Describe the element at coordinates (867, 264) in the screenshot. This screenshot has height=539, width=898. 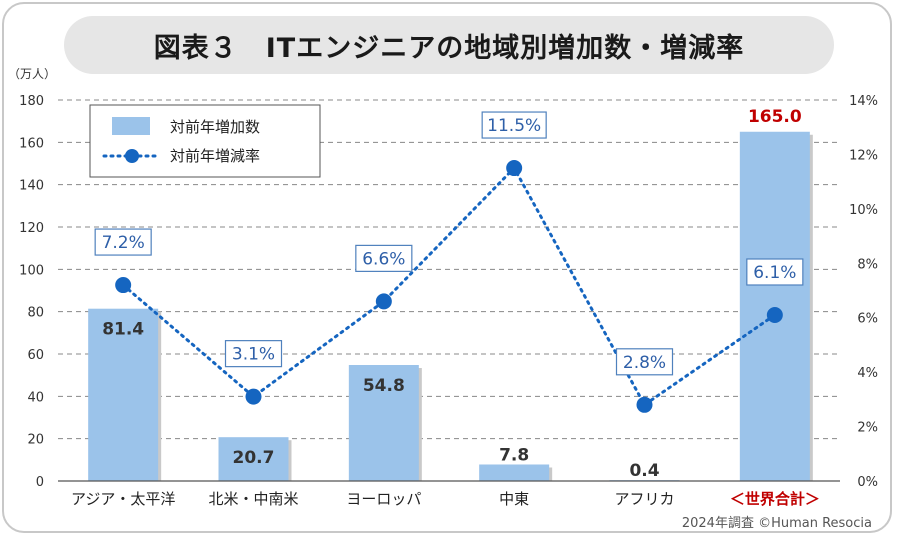
I see `y-right-tick-label: 8%` at that location.